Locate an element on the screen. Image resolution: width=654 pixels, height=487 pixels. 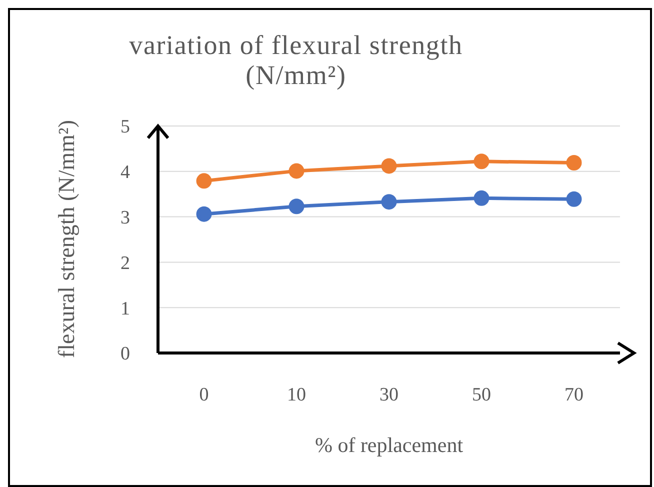
x-tick-label: 50 is located at coordinates (481, 395).